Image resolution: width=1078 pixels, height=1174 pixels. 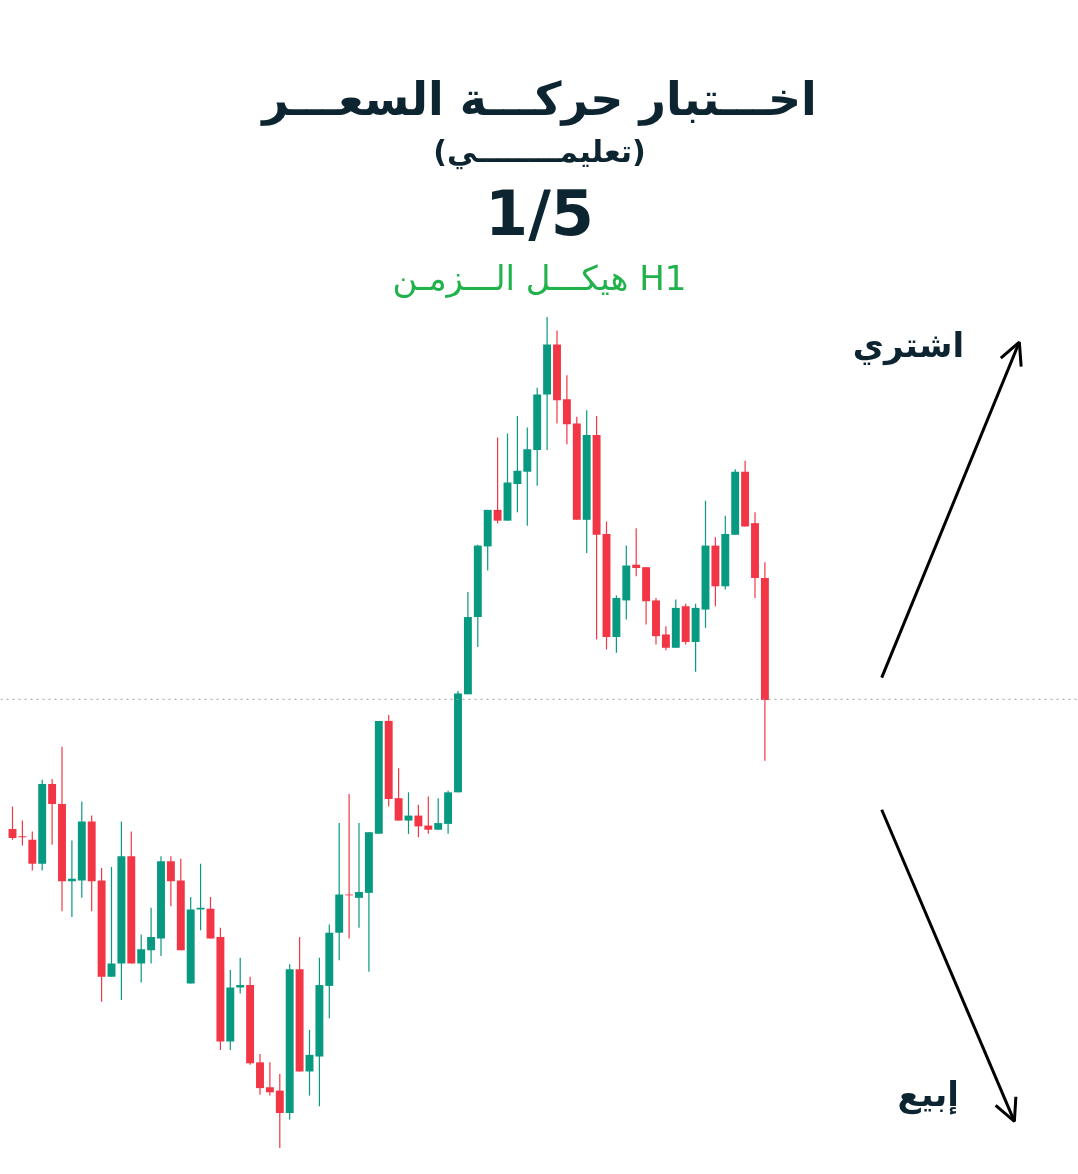 I want to click on chart-title: اخـــتبار حركـــة السعـــر, so click(x=538, y=98).